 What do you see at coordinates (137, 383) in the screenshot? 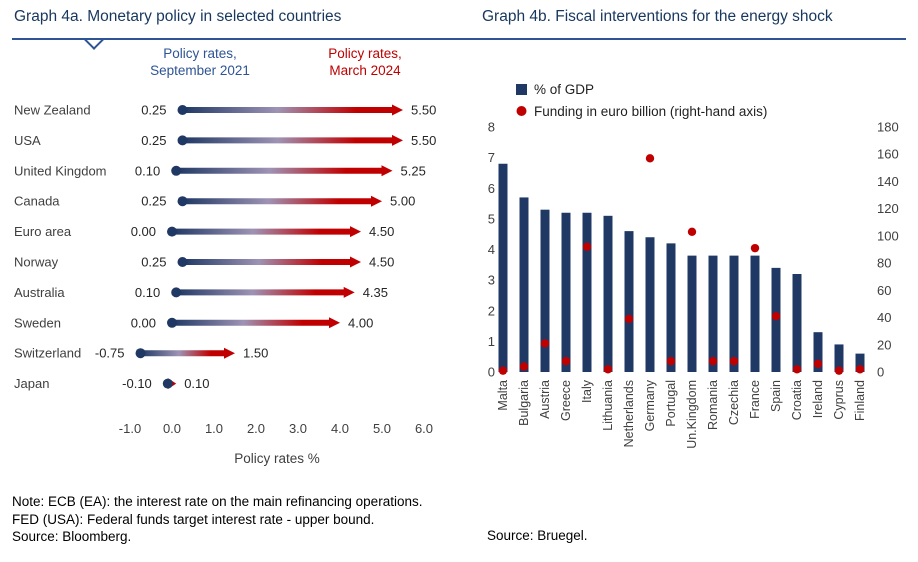
I see `start-value-label: -0.10` at bounding box center [137, 383].